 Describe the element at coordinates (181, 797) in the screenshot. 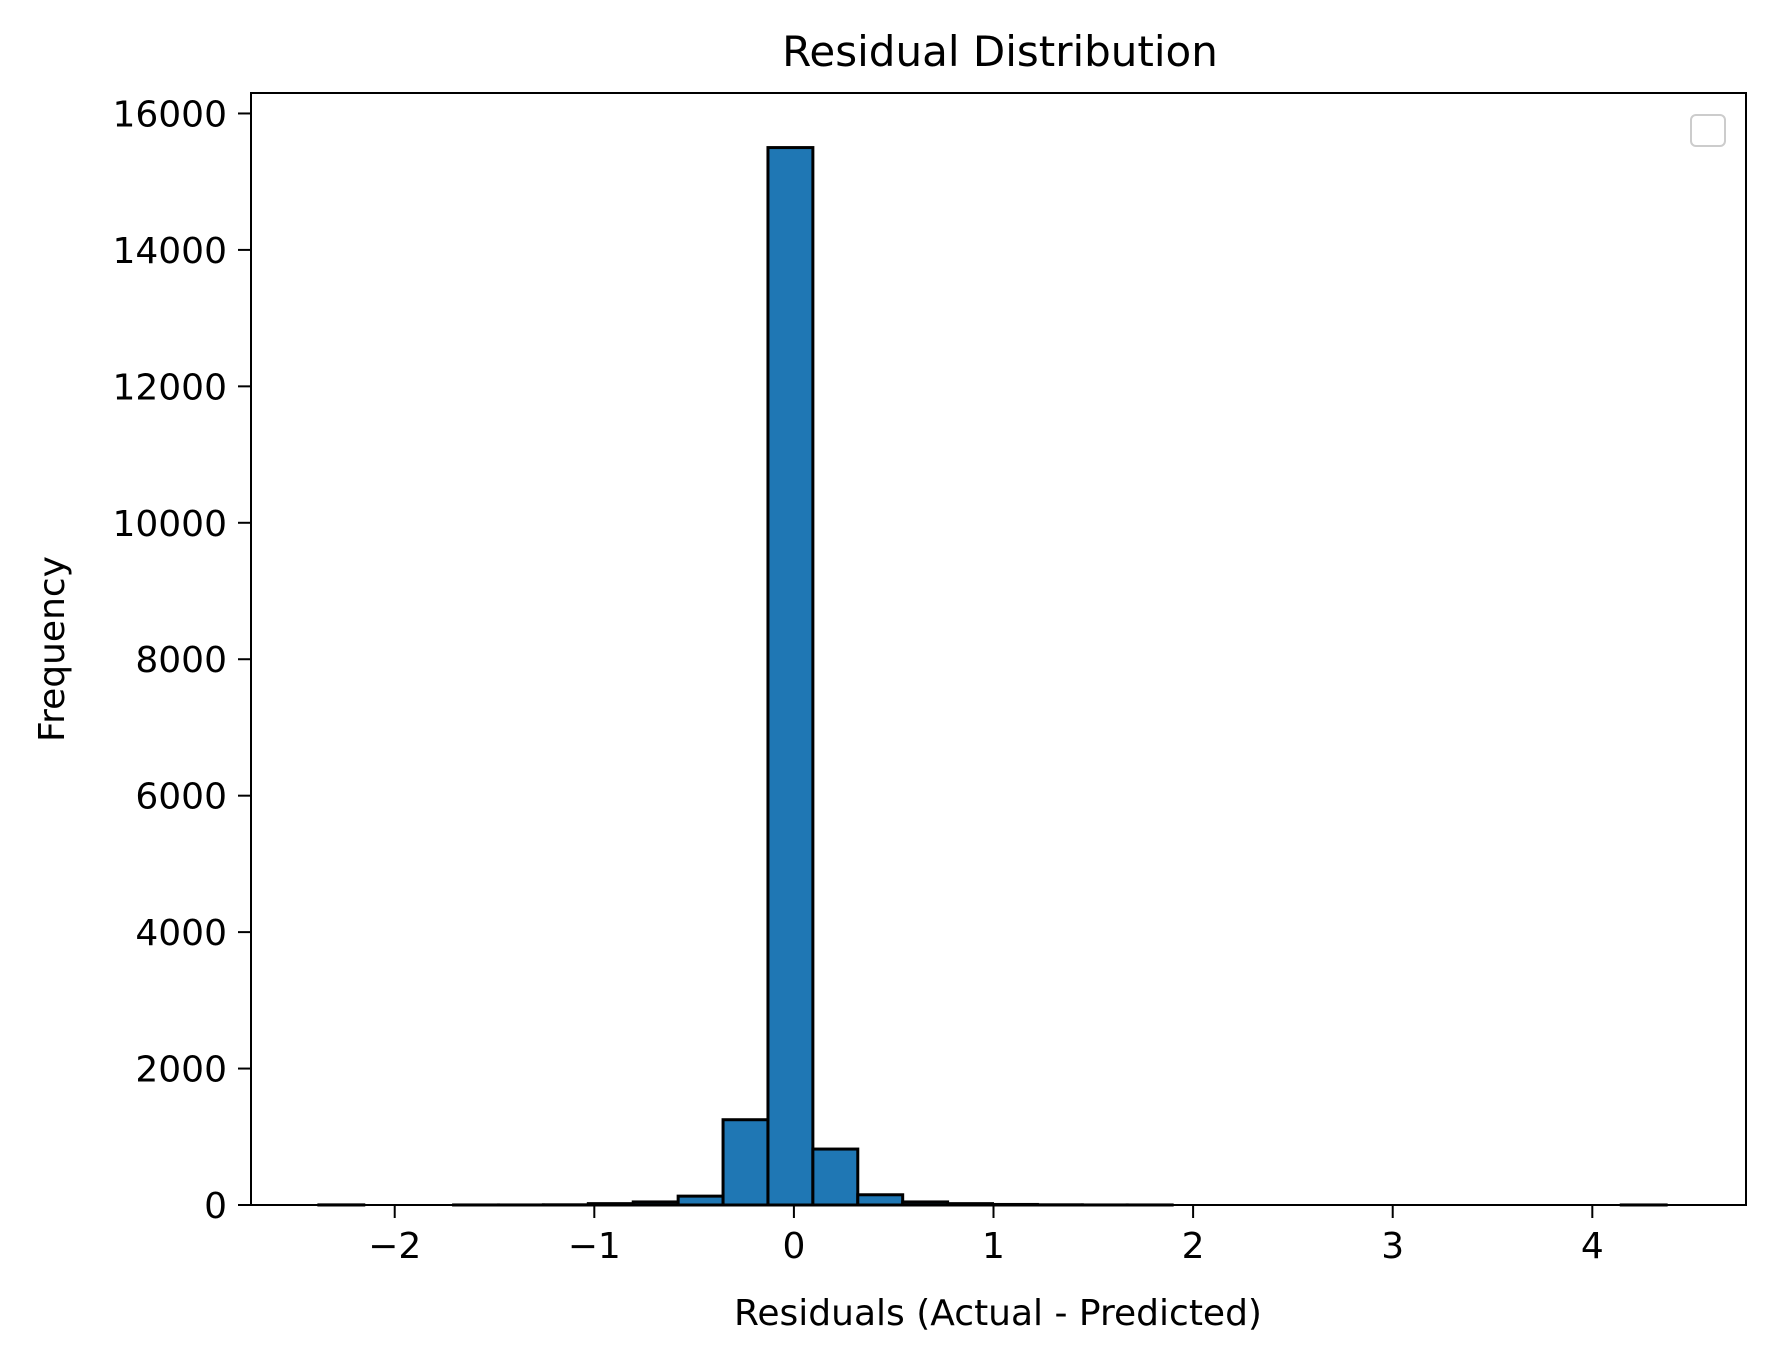

I see `y-tick-label: 6000` at that location.